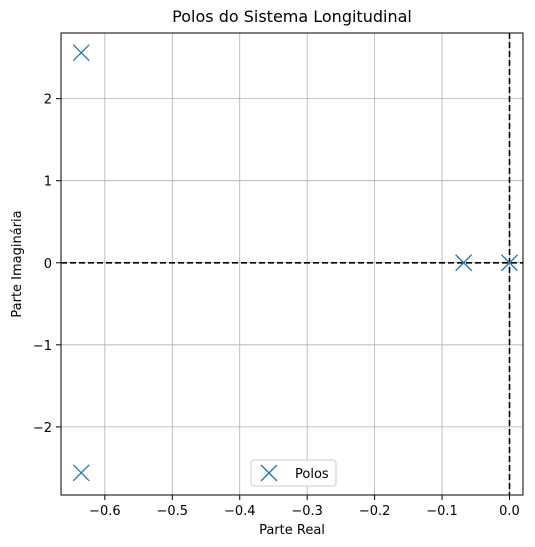  Describe the element at coordinates (375, 511) in the screenshot. I see `x-tick-label: −0.2` at that location.